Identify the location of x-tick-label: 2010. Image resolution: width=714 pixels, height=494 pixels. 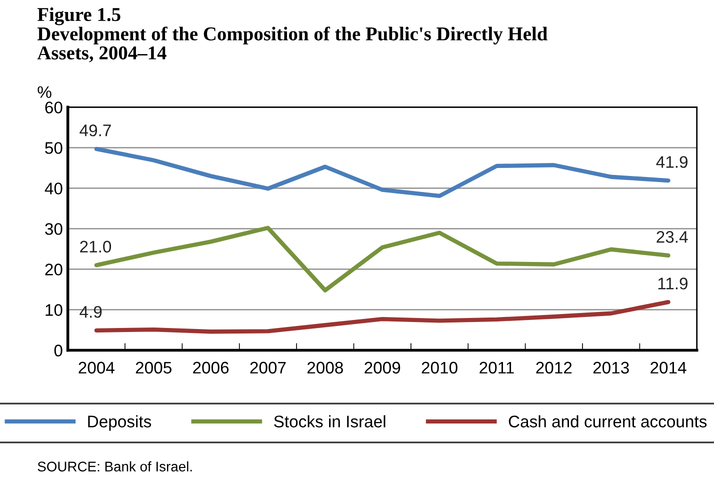
(440, 368).